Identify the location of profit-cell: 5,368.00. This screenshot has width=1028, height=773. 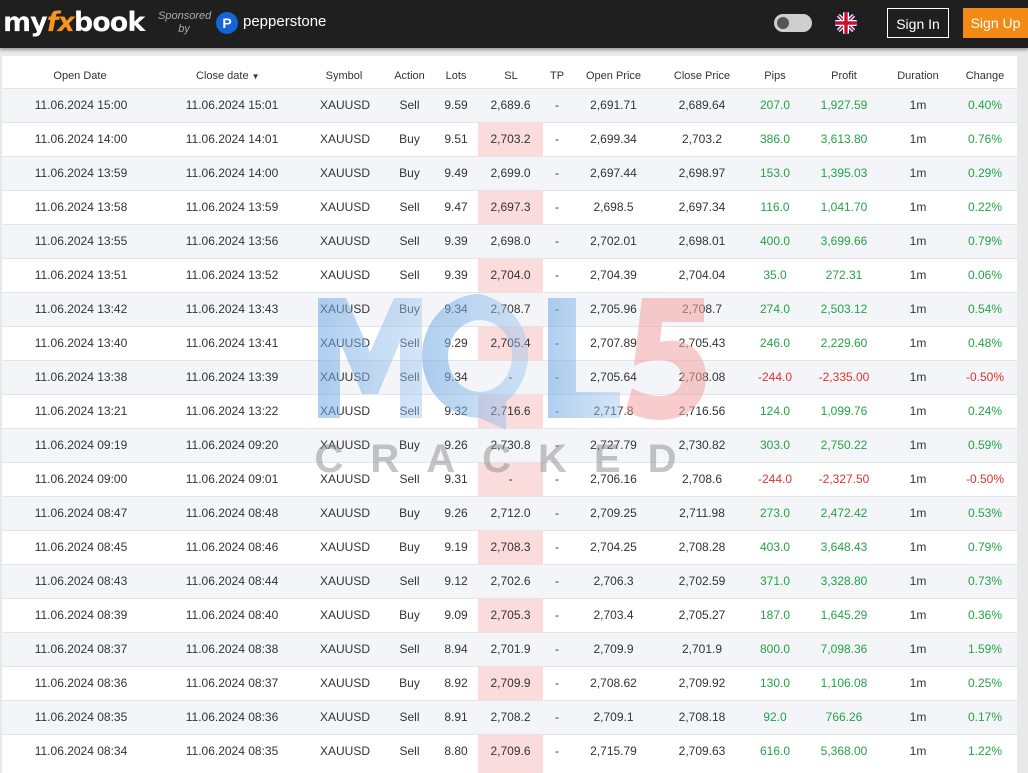
(844, 751).